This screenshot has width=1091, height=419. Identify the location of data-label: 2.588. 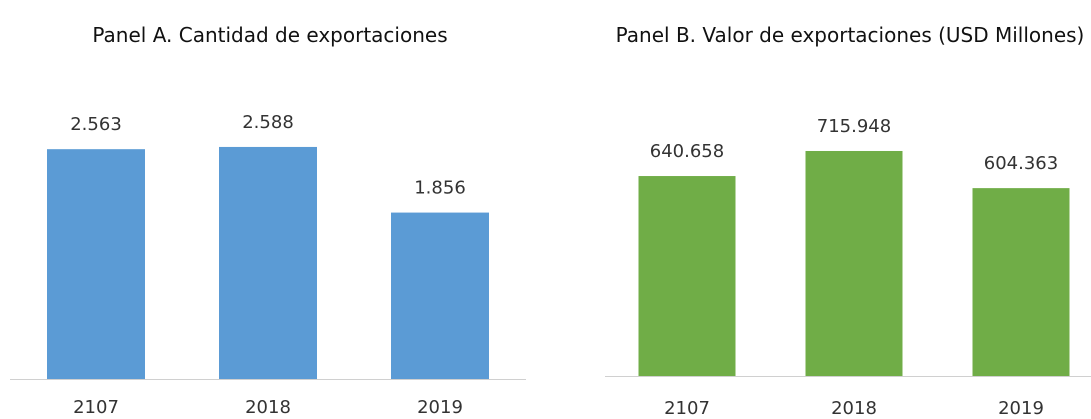
(268, 122).